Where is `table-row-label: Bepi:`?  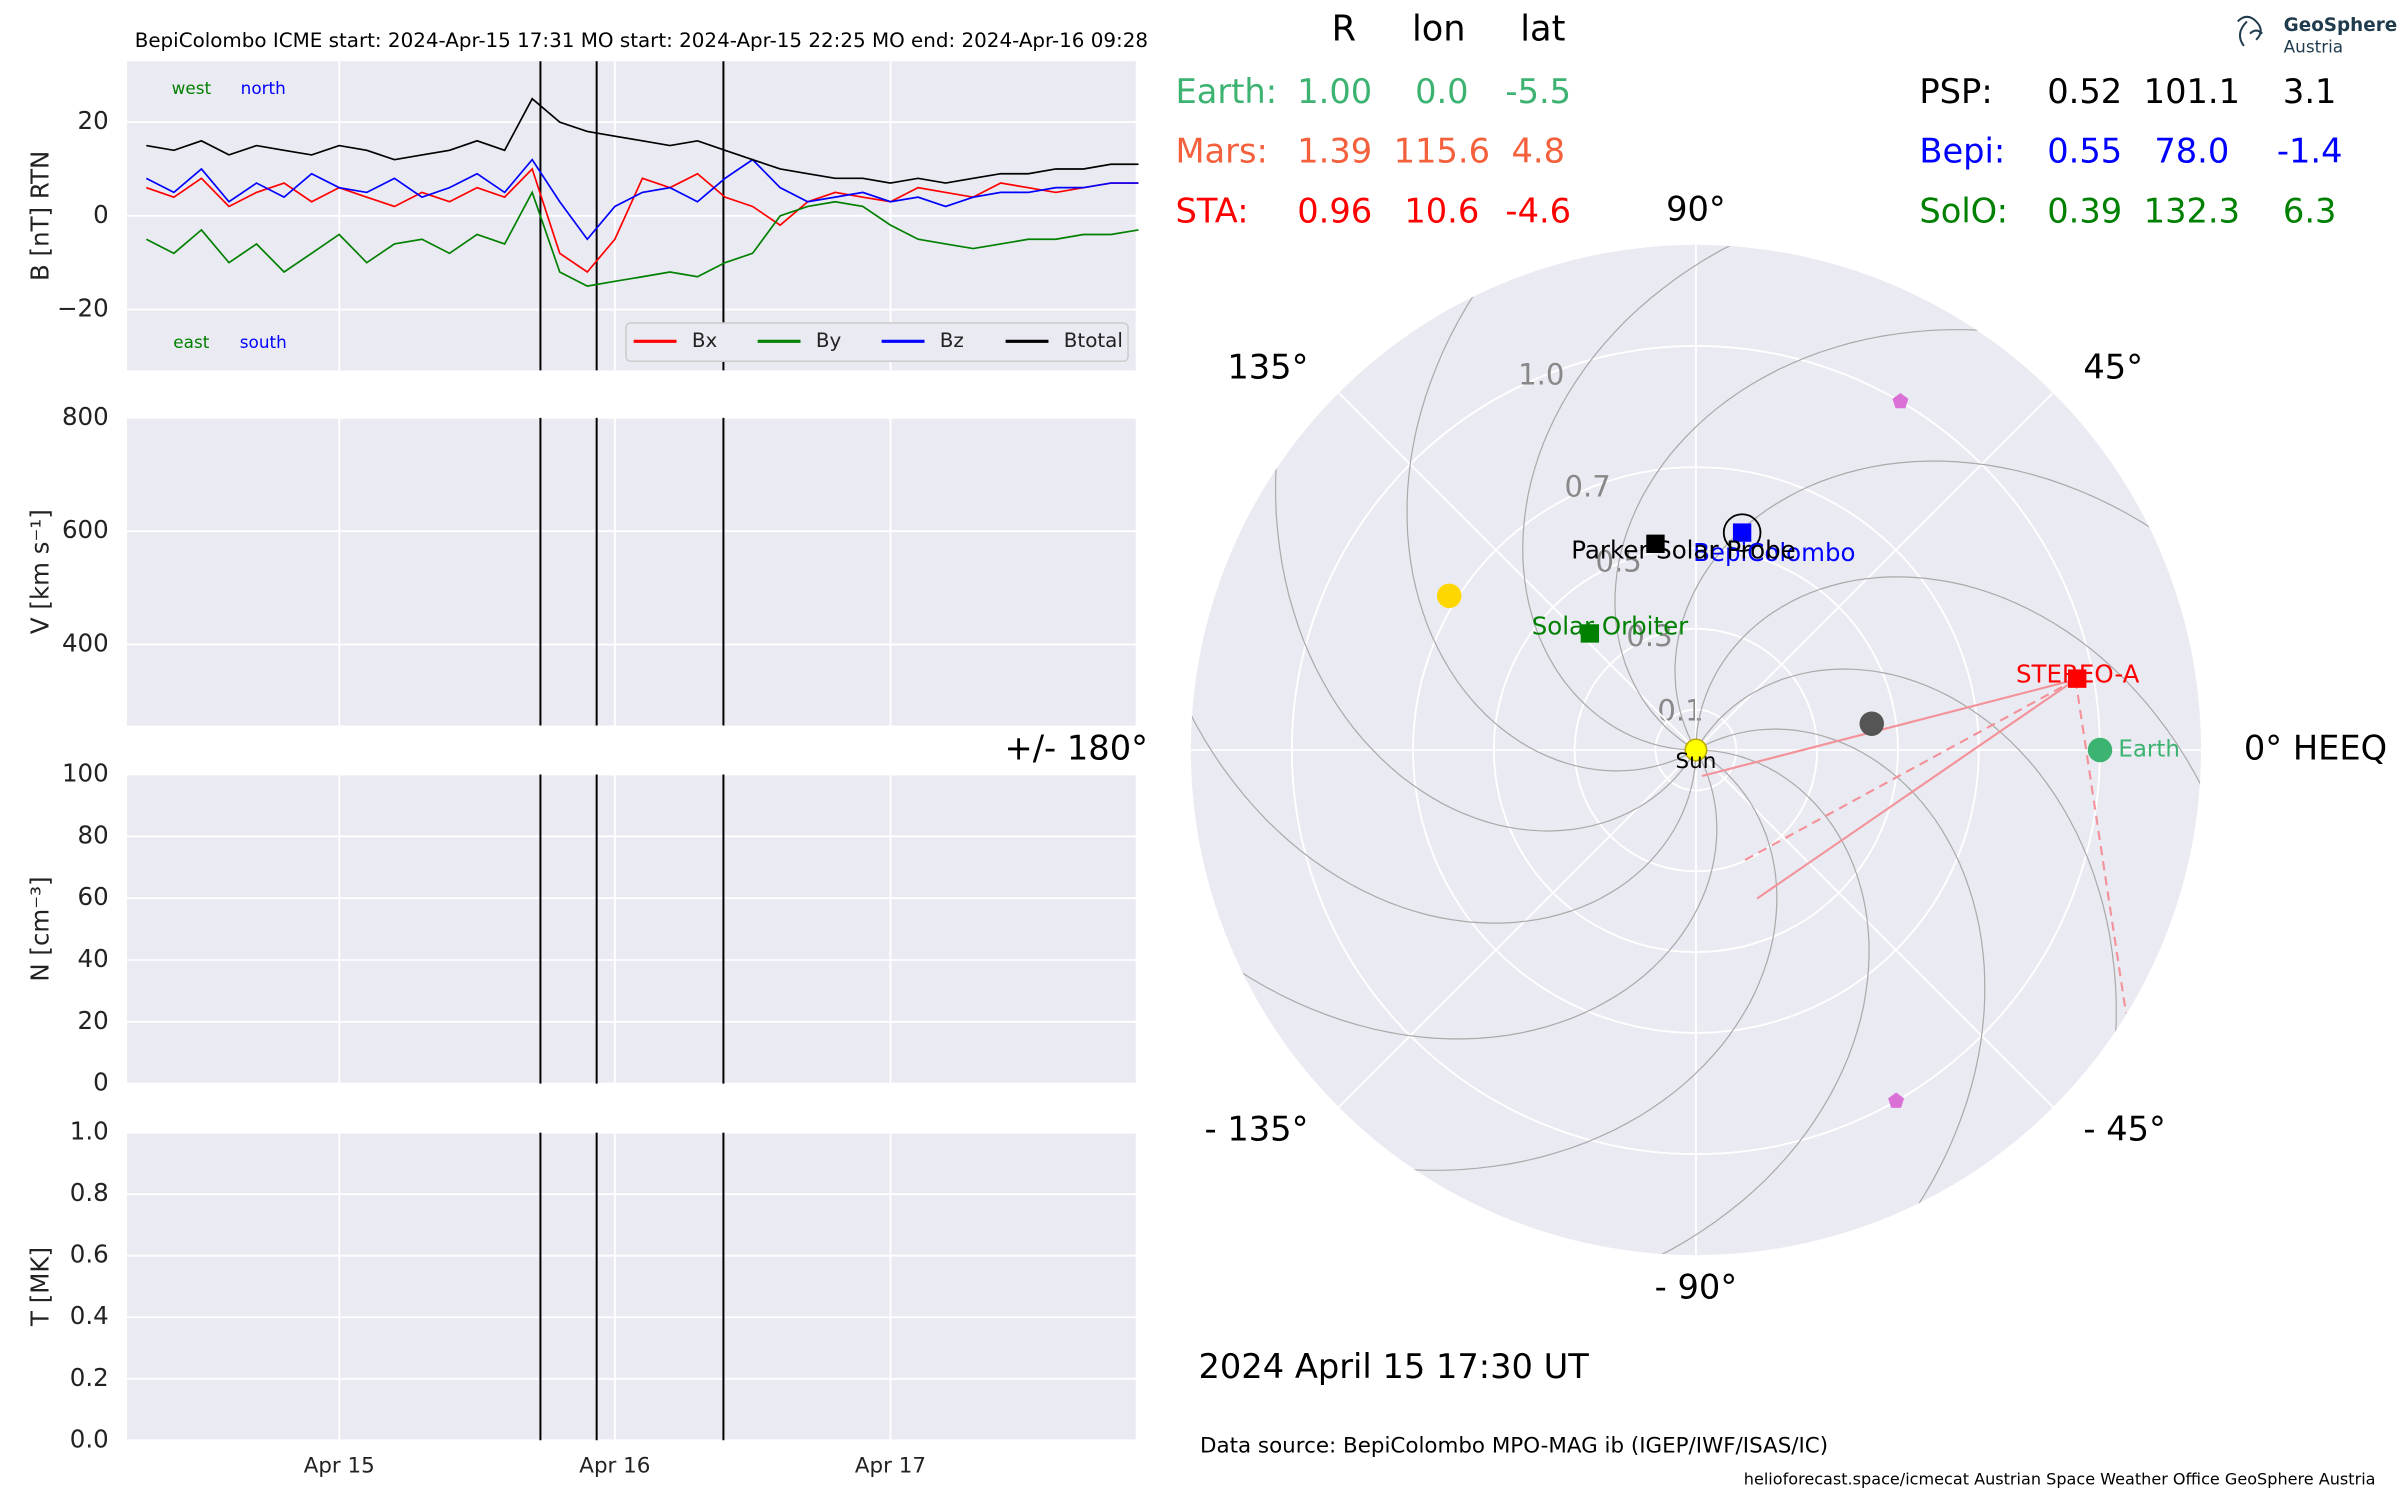 table-row-label: Bepi: is located at coordinates (1962, 151).